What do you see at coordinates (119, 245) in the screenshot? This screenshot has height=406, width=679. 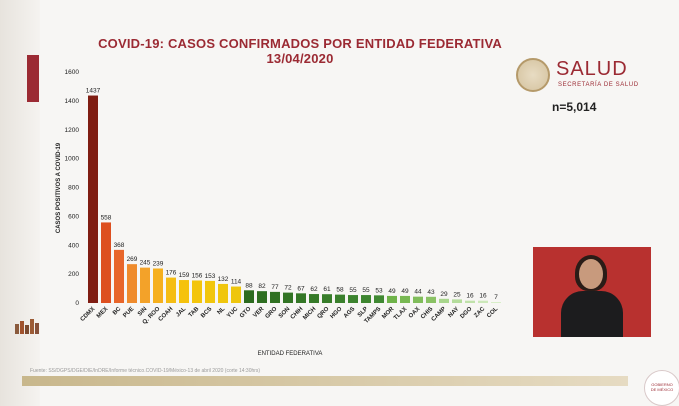 I see `data-label: 368` at bounding box center [119, 245].